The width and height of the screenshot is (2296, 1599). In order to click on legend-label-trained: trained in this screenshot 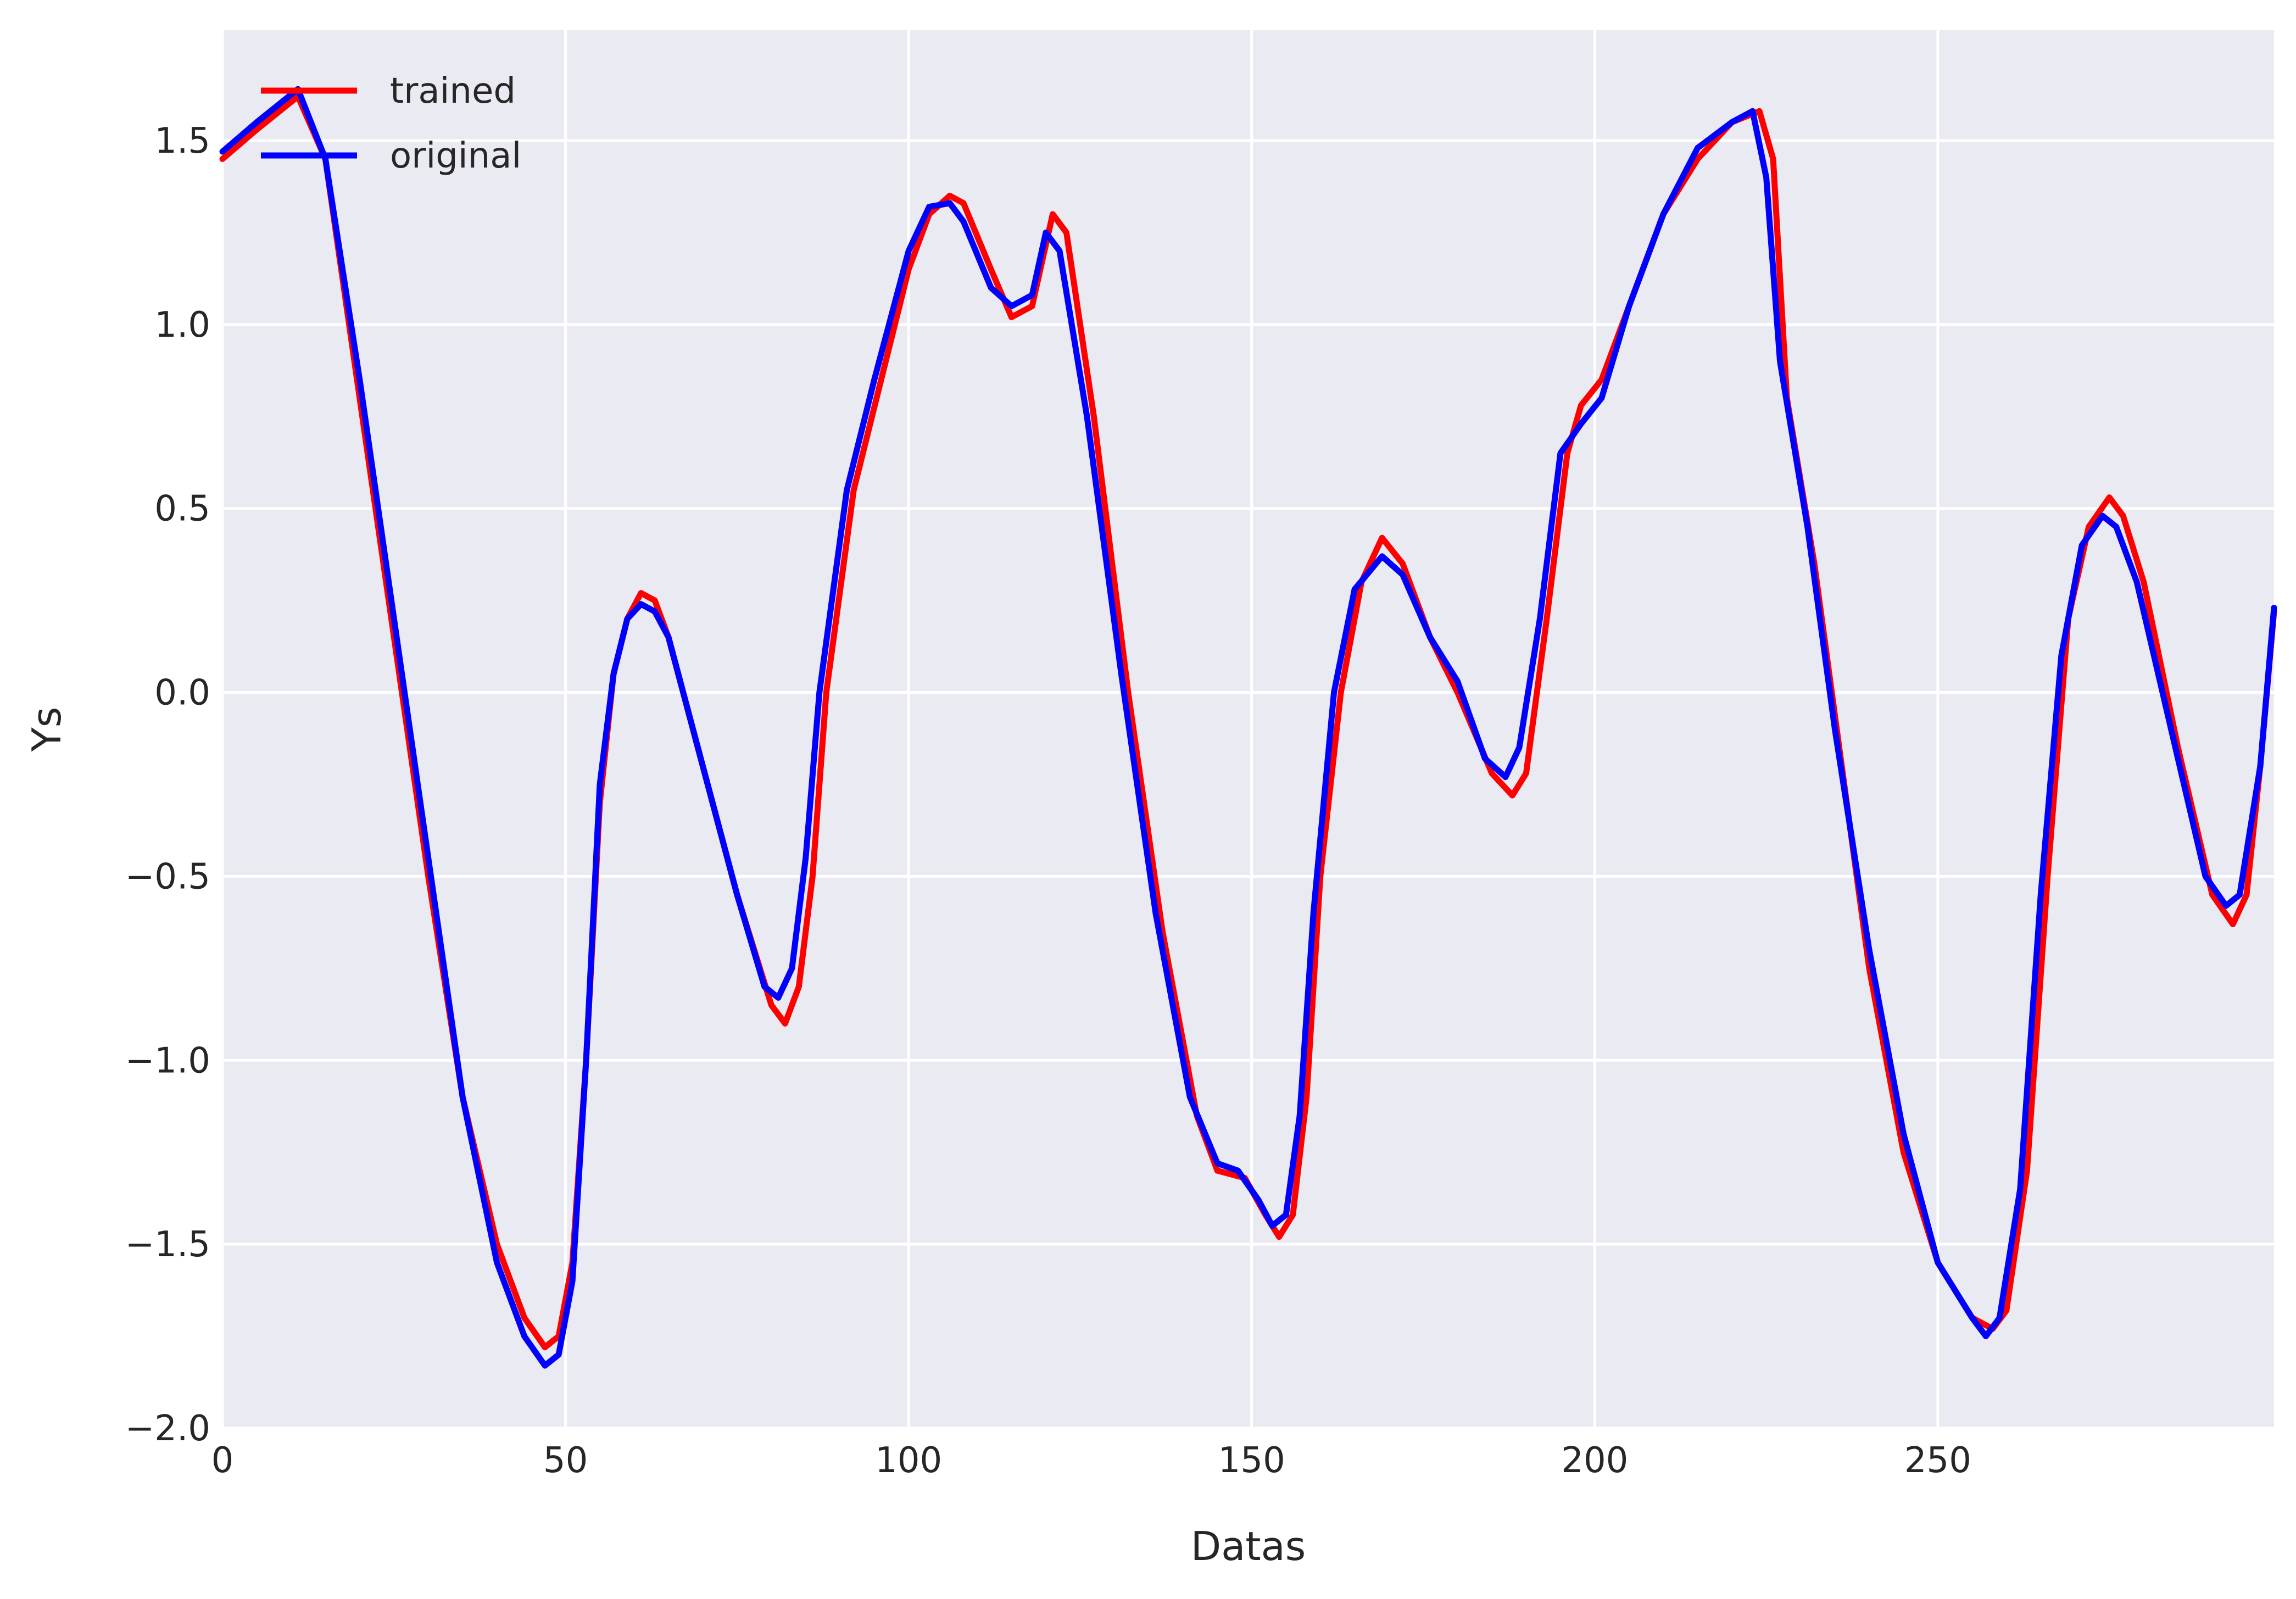, I will do `click(453, 91)`.